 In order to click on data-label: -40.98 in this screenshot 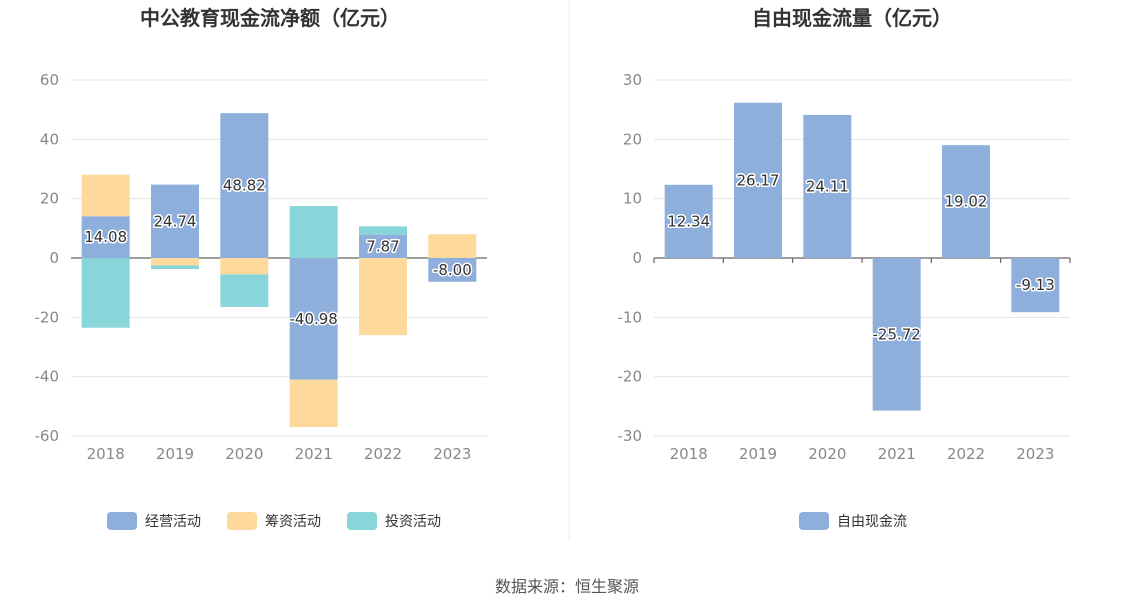, I will do `click(313, 319)`.